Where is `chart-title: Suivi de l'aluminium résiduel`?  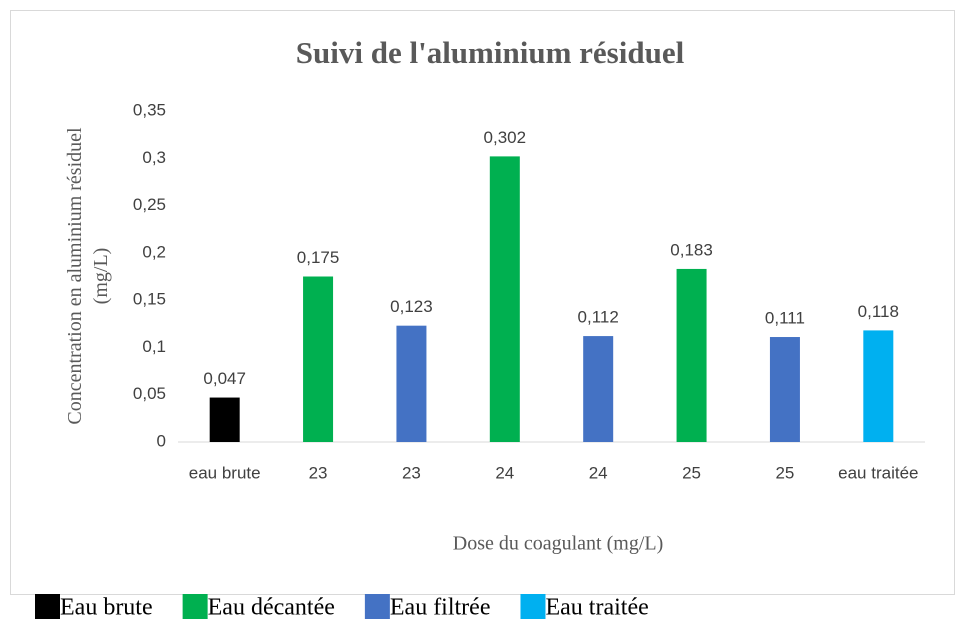 chart-title: Suivi de l'aluminium résiduel is located at coordinates (490, 52).